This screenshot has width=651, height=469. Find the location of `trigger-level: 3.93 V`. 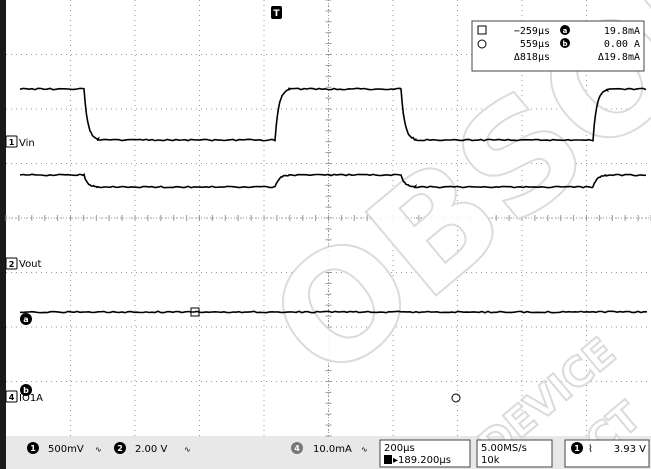

trigger-level: 3.93 V is located at coordinates (630, 449).